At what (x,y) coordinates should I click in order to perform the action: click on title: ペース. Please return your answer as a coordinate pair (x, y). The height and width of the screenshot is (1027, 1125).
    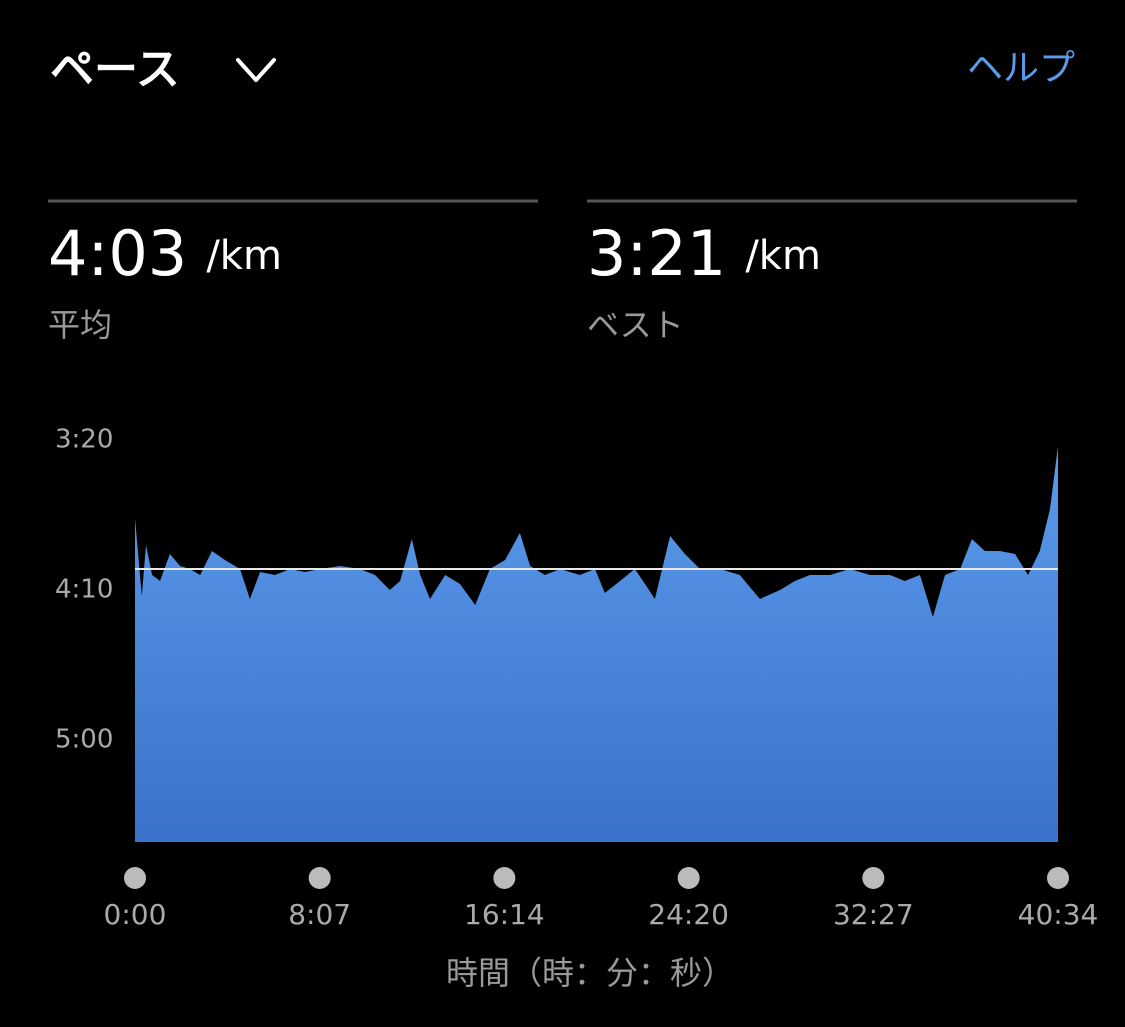
    Looking at the image, I should click on (115, 69).